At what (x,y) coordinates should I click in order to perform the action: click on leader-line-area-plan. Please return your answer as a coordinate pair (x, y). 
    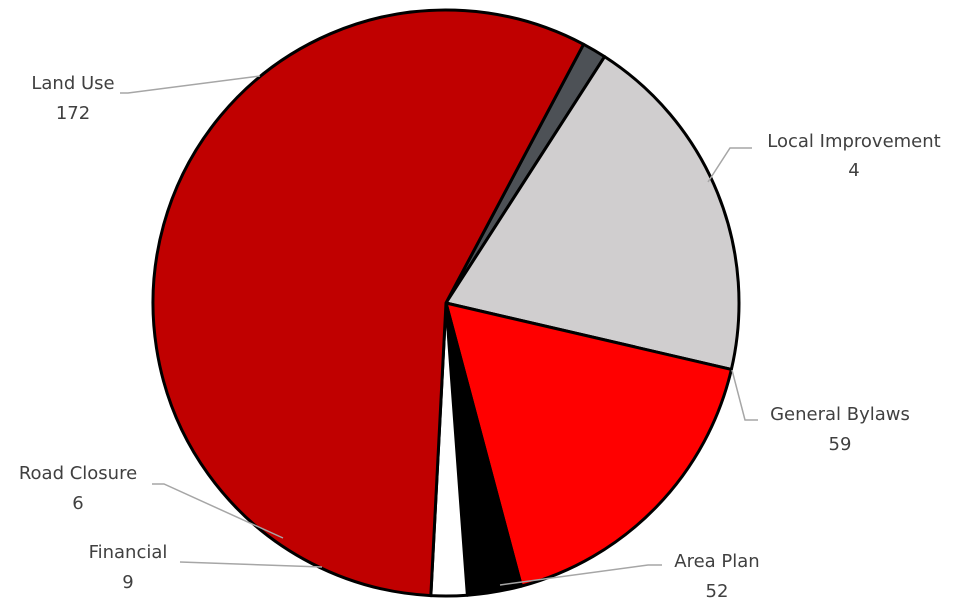
    Looking at the image, I should click on (580, 575).